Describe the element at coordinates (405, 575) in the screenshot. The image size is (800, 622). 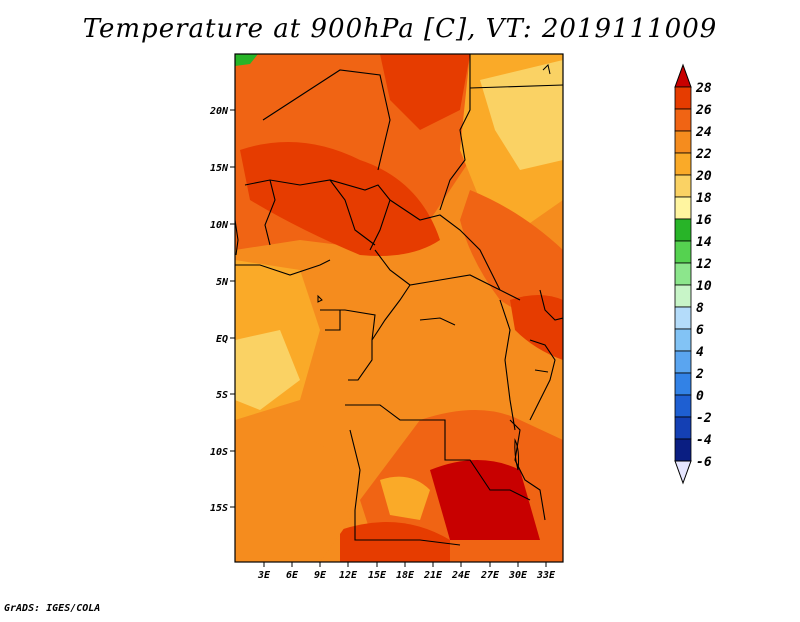
I see `lon-label: 18E` at that location.